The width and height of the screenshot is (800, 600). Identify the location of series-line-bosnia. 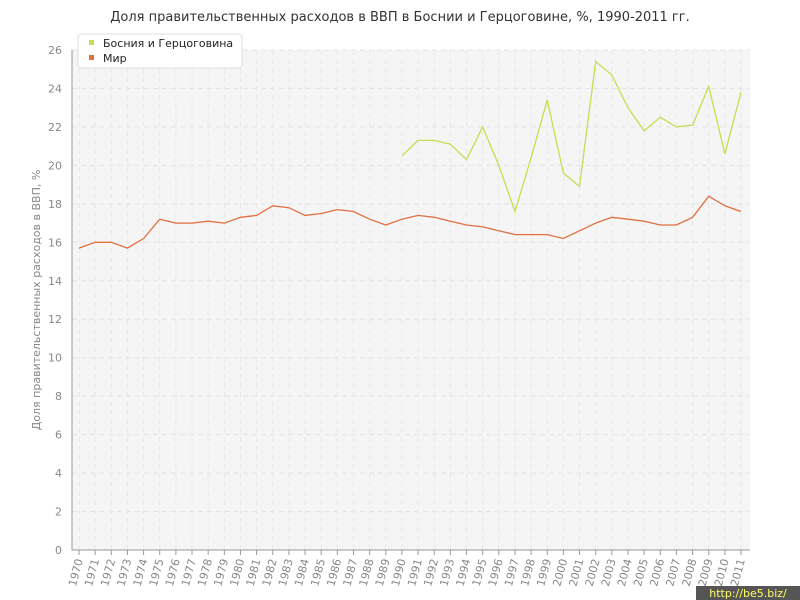
(571, 137).